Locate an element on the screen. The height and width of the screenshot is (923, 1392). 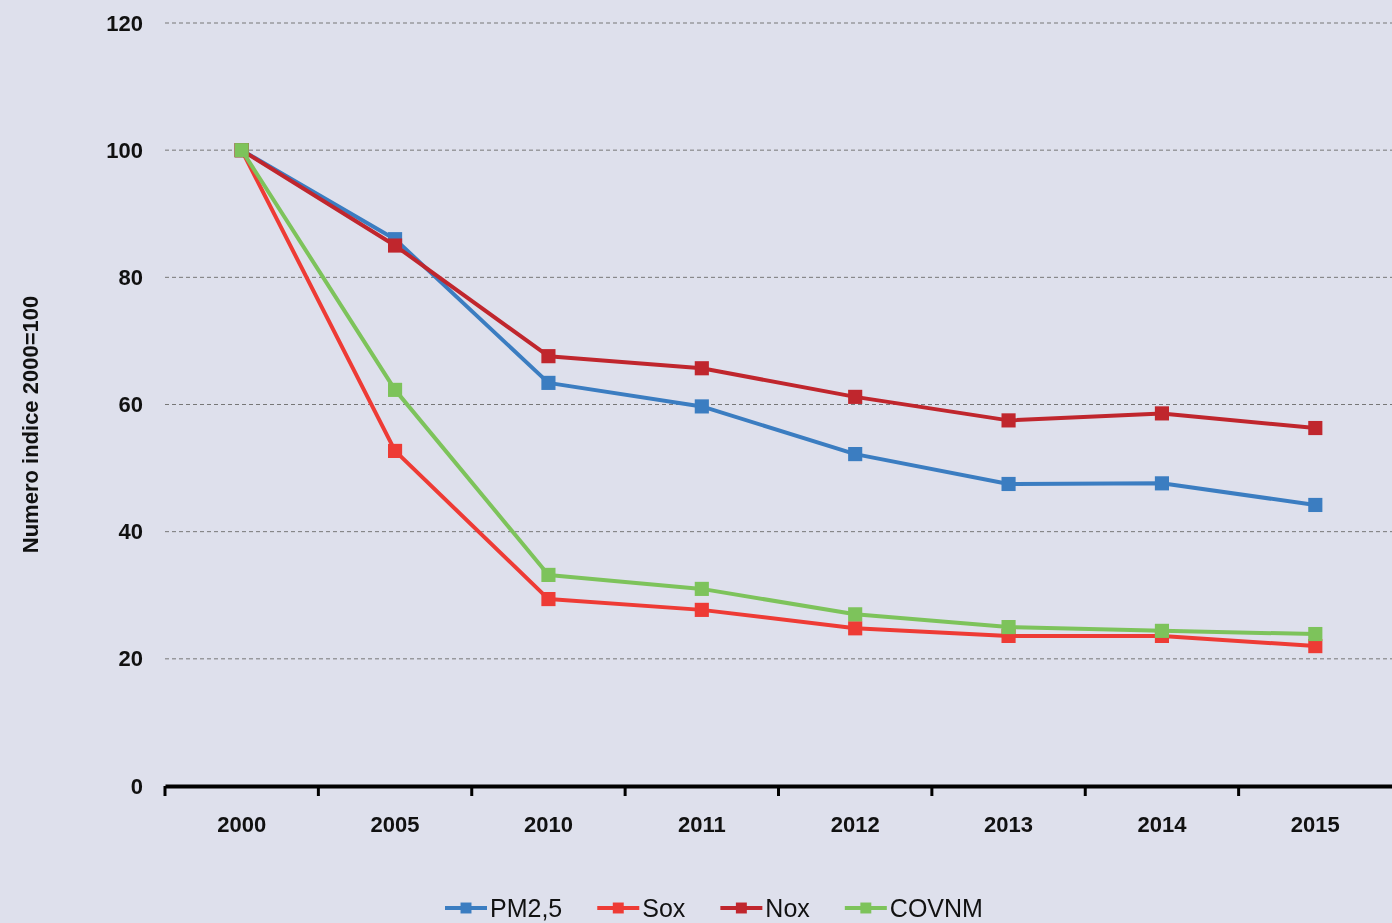
x-tick-label: 2014 is located at coordinates (1162, 824).